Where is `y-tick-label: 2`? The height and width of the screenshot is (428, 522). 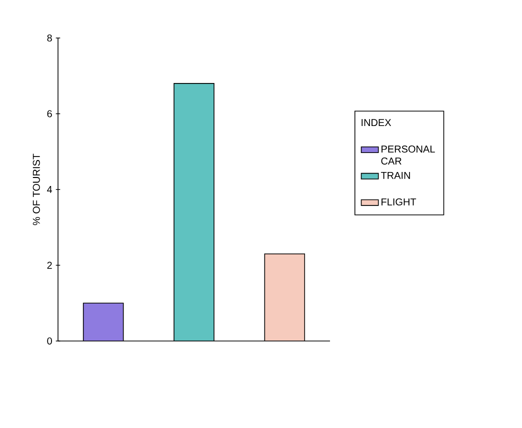
y-tick-label: 2 is located at coordinates (49, 265).